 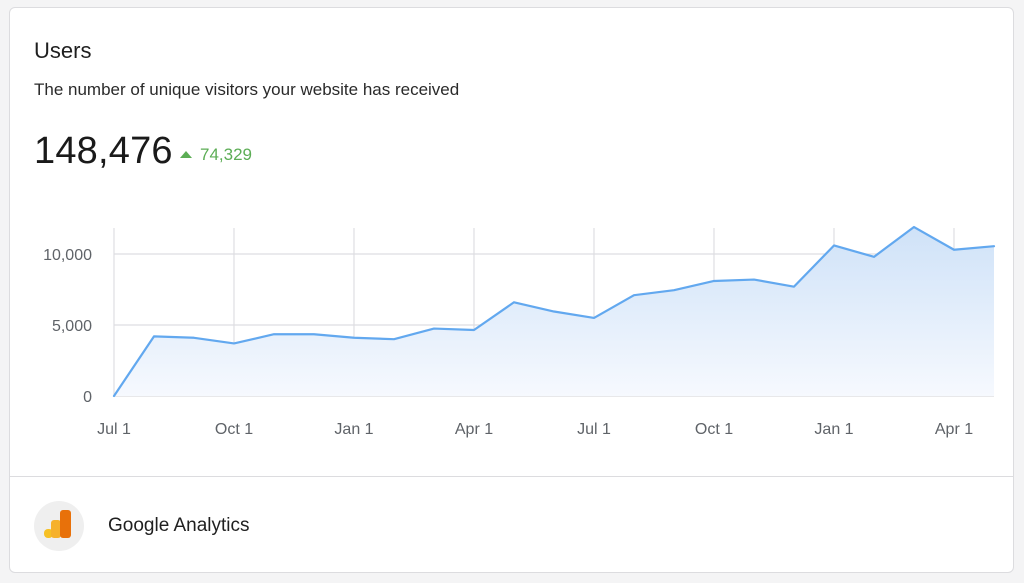 What do you see at coordinates (87, 397) in the screenshot?
I see `y-tick-label: 0` at bounding box center [87, 397].